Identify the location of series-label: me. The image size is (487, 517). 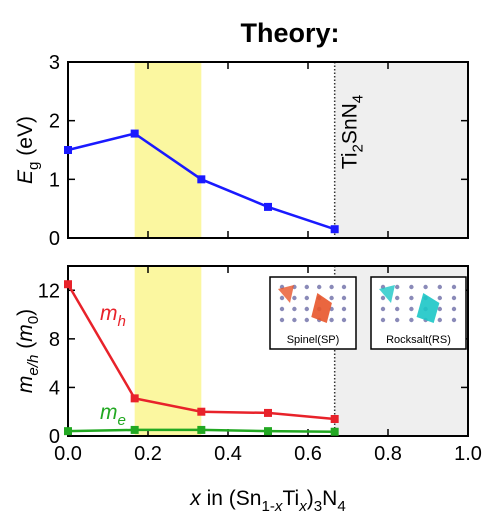
(113, 415).